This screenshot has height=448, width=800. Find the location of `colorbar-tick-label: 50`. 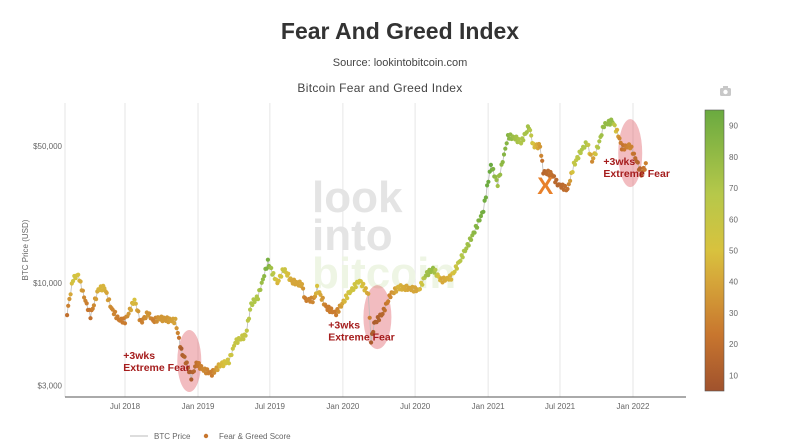

colorbar-tick-label: 50 is located at coordinates (733, 251).